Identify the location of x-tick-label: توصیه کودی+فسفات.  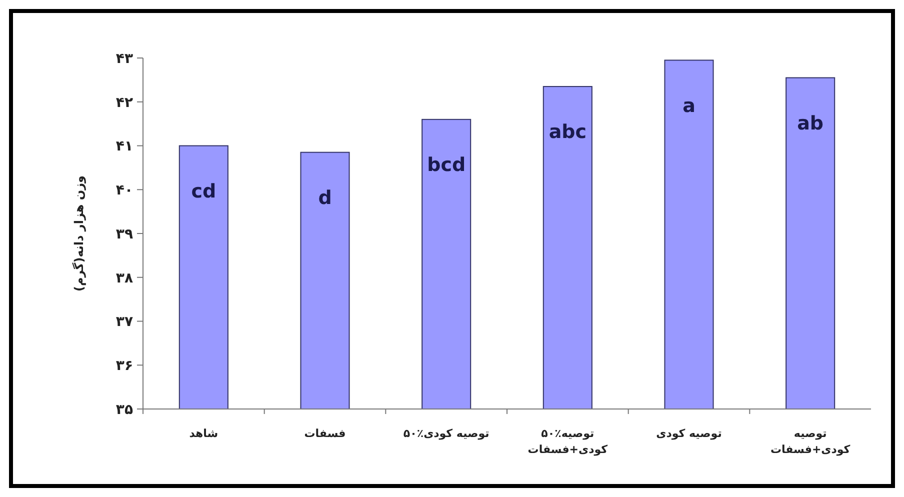
(810, 441).